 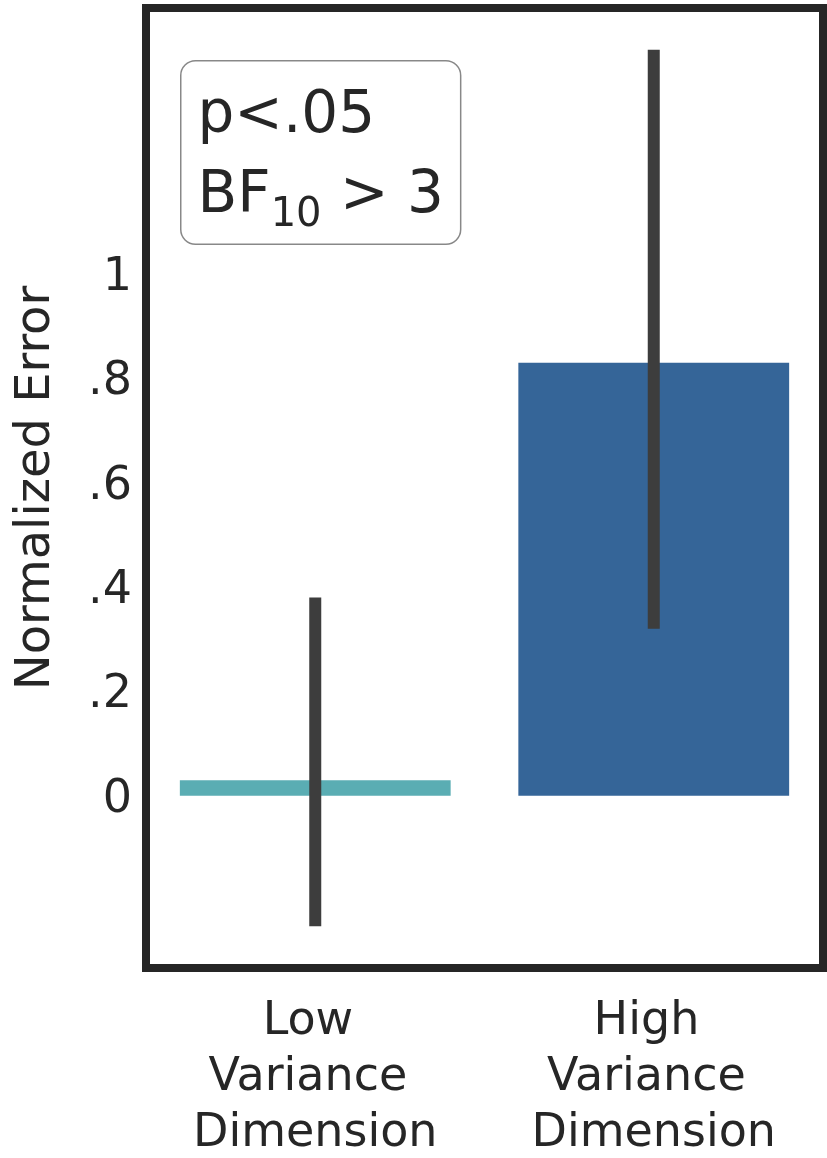 What do you see at coordinates (286, 111) in the screenshot?
I see `annotation: p<.05` at bounding box center [286, 111].